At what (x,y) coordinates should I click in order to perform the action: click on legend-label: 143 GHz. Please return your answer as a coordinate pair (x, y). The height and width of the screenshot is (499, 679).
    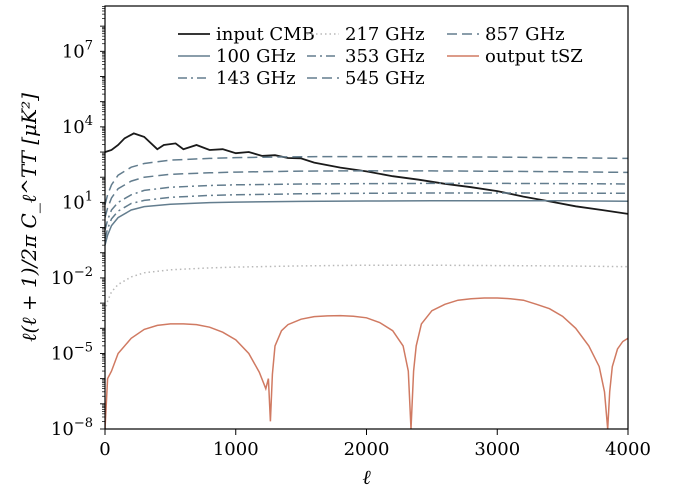
    Looking at the image, I should click on (256, 78).